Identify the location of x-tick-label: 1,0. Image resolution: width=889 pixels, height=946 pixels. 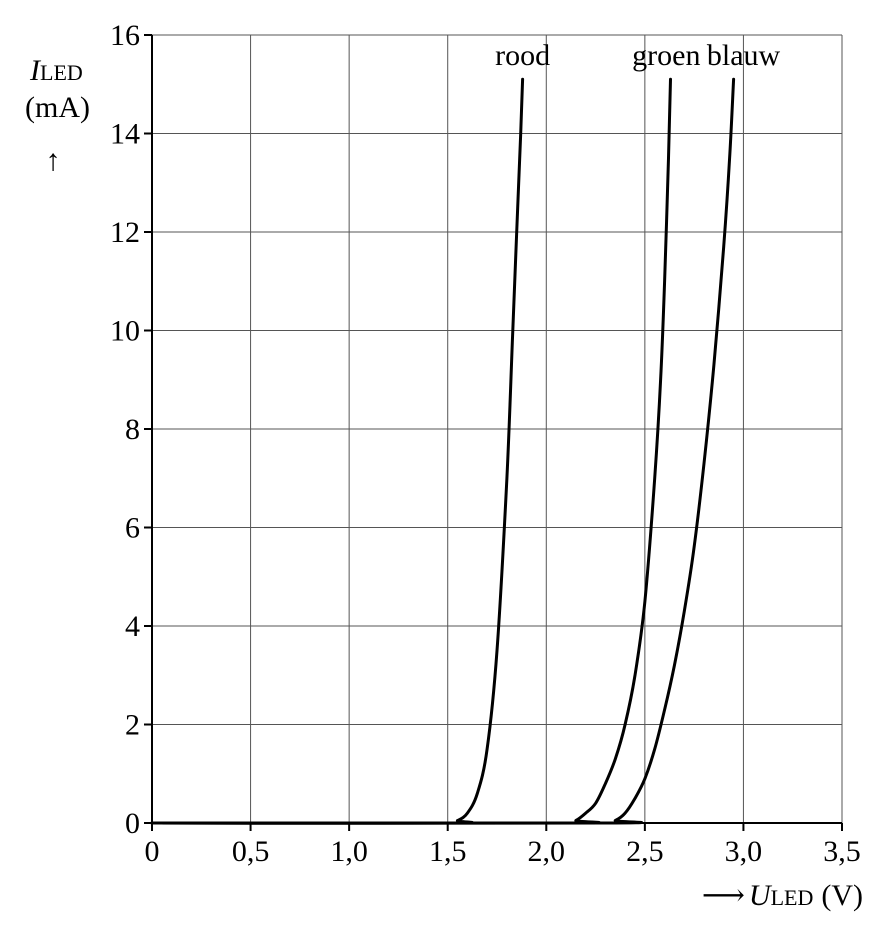
(349, 851).